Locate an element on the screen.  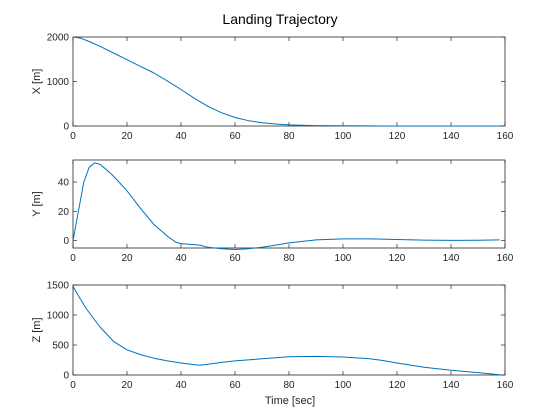
y-axis-label: Z [m] is located at coordinates (37, 329).